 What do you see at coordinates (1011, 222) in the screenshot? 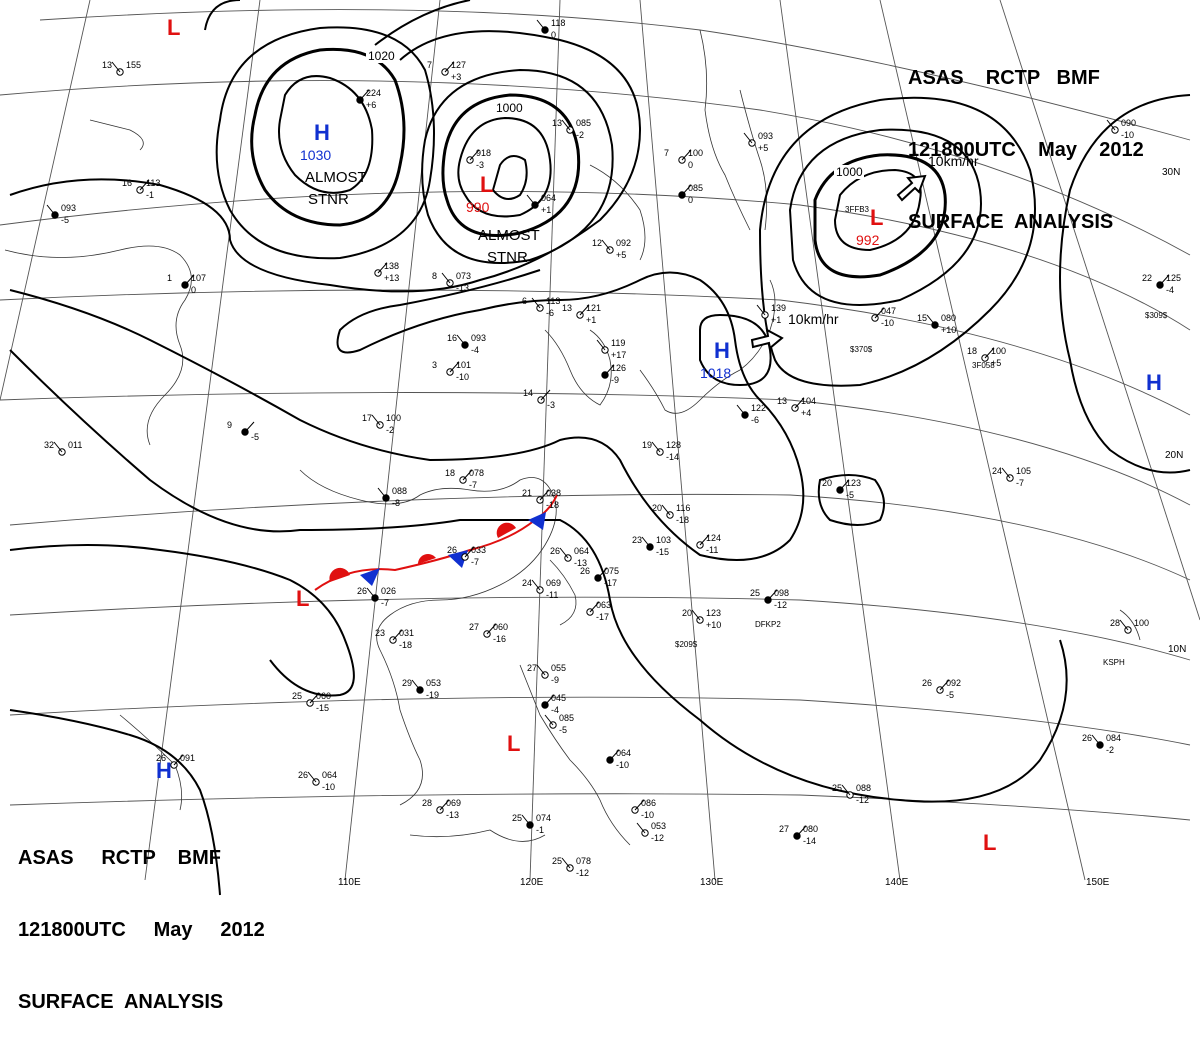
I see `header-top-line3: SURFACE ANALYSIS` at bounding box center [1011, 222].